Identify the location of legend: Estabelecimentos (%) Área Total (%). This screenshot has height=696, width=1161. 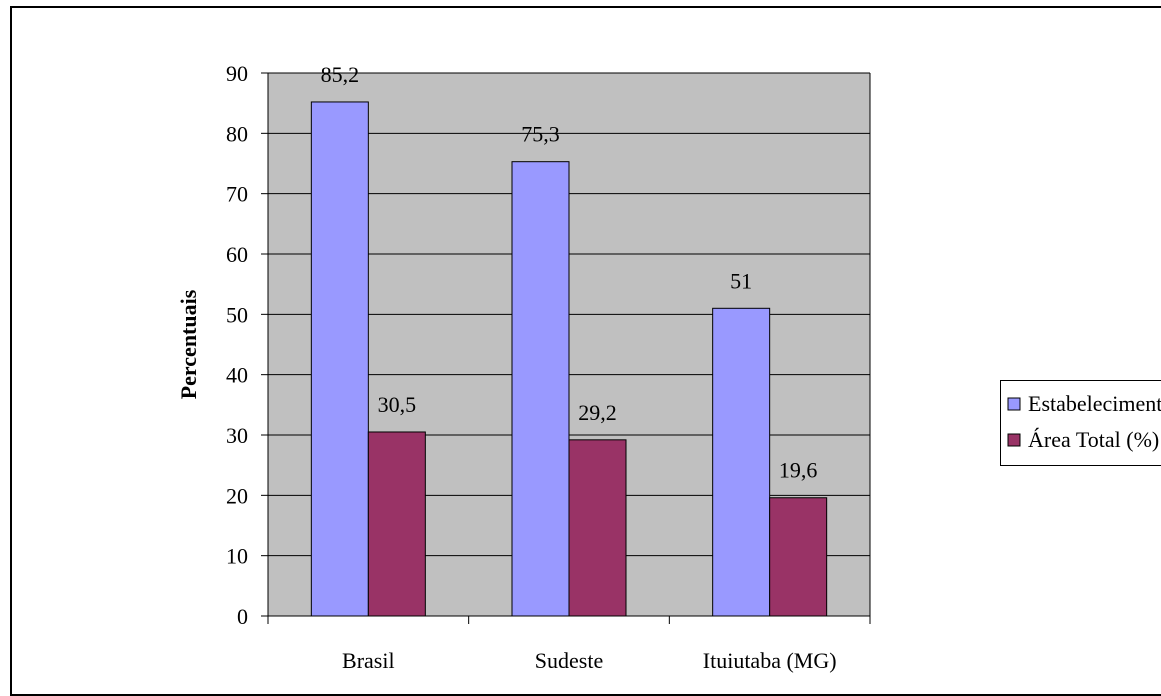
(1080, 423).